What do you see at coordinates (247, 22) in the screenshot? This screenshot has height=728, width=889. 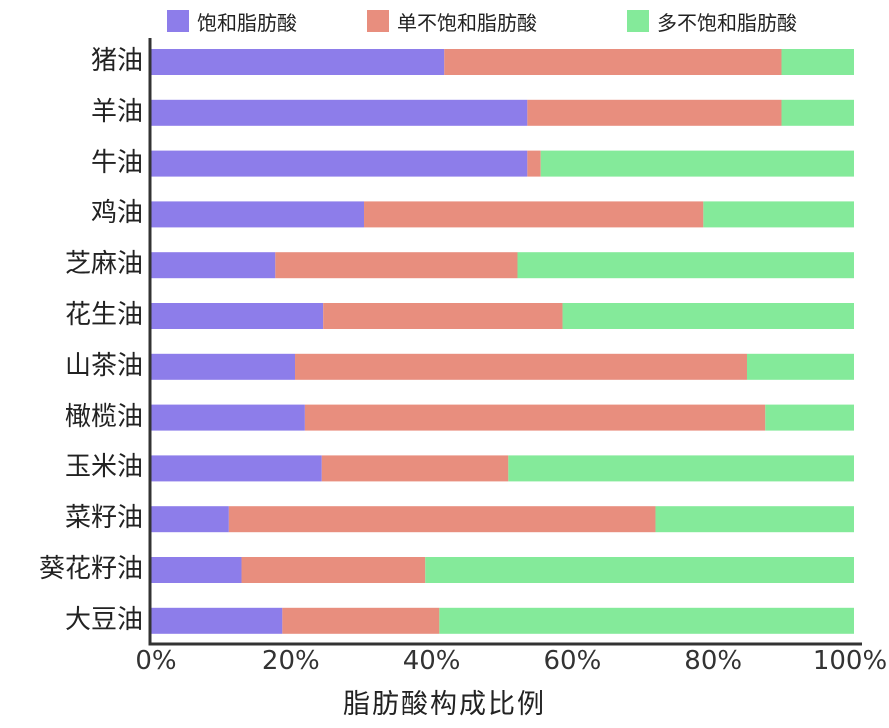 I see `legend-label-saturated: 饱和脂肪酸` at bounding box center [247, 22].